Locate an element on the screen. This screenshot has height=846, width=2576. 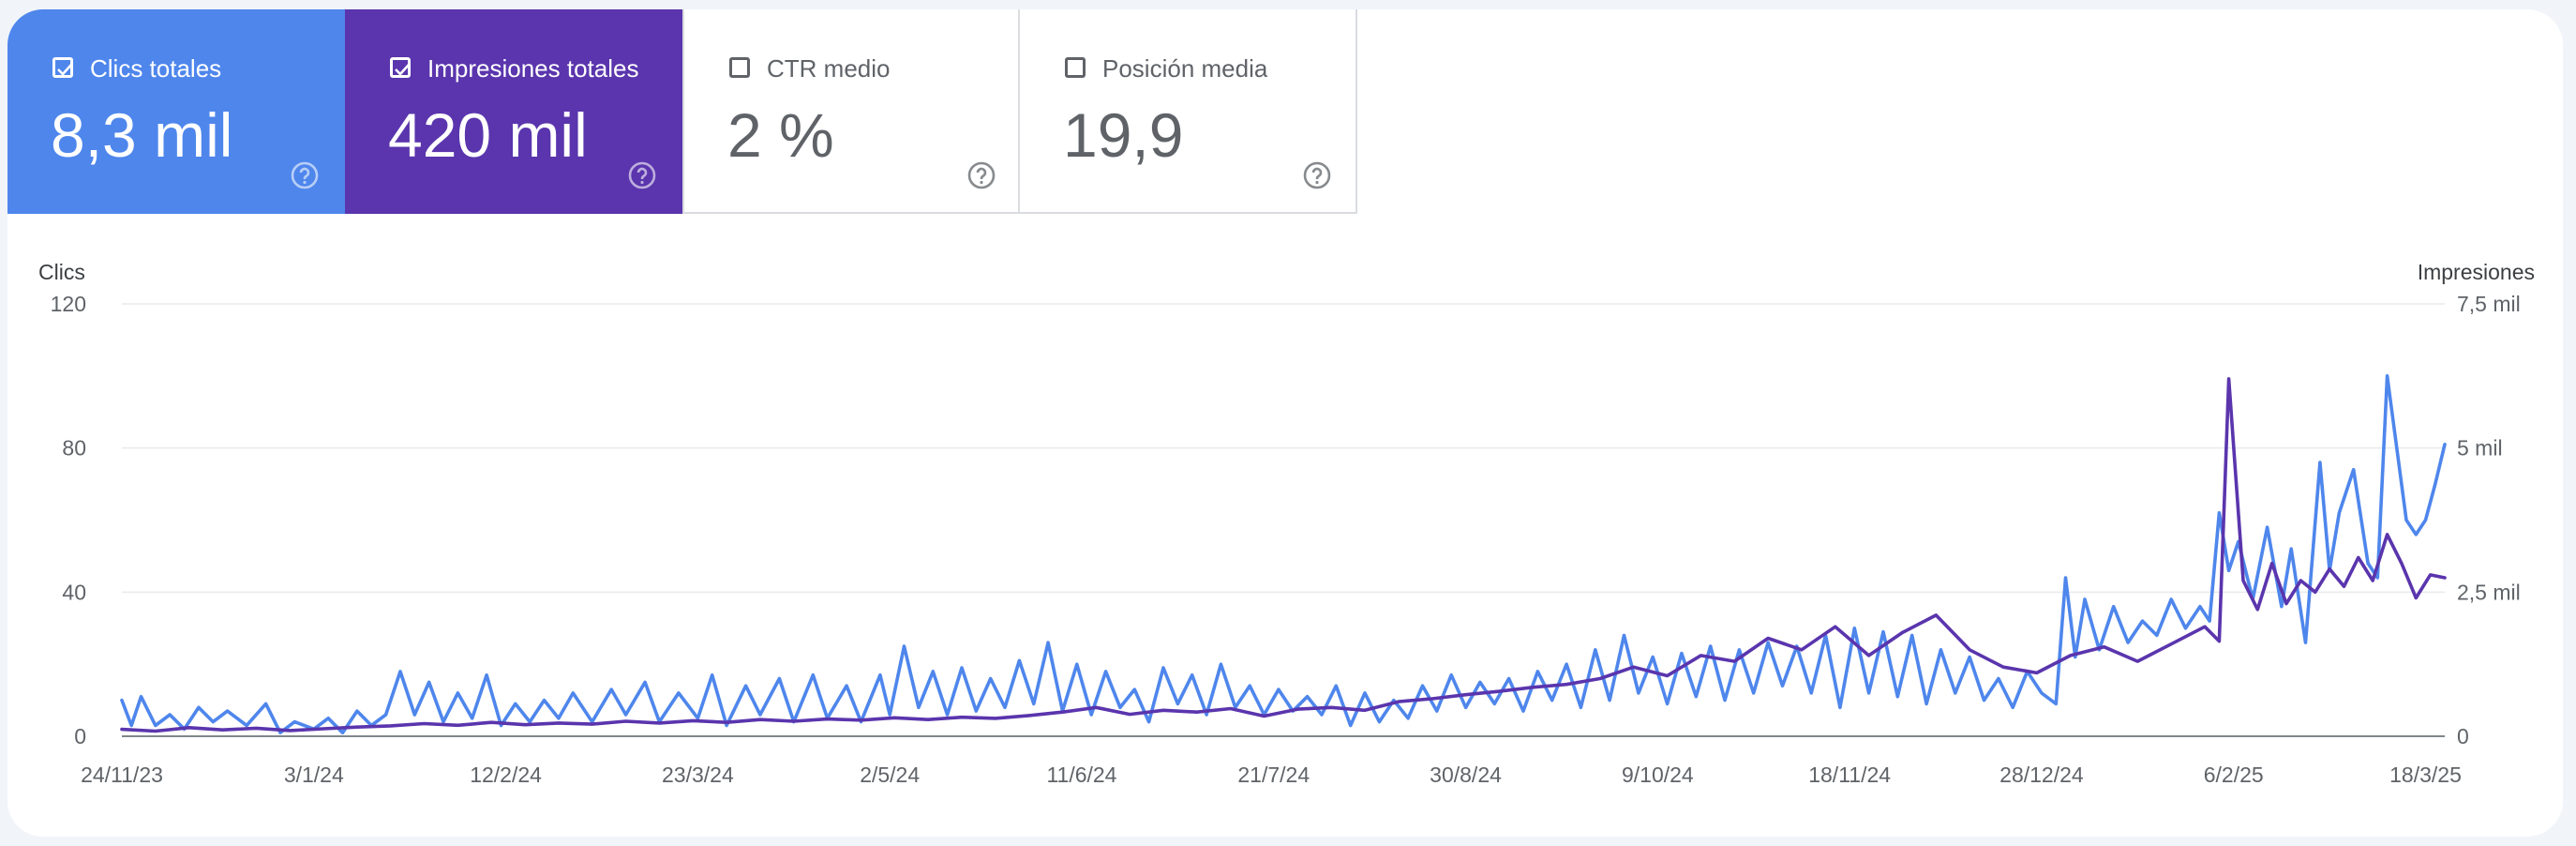
metric-value: 2 % is located at coordinates (780, 135).